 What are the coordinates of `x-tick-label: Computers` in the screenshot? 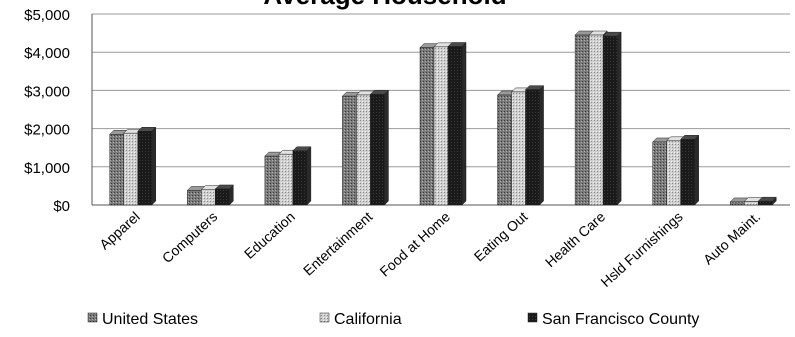 It's located at (190, 237).